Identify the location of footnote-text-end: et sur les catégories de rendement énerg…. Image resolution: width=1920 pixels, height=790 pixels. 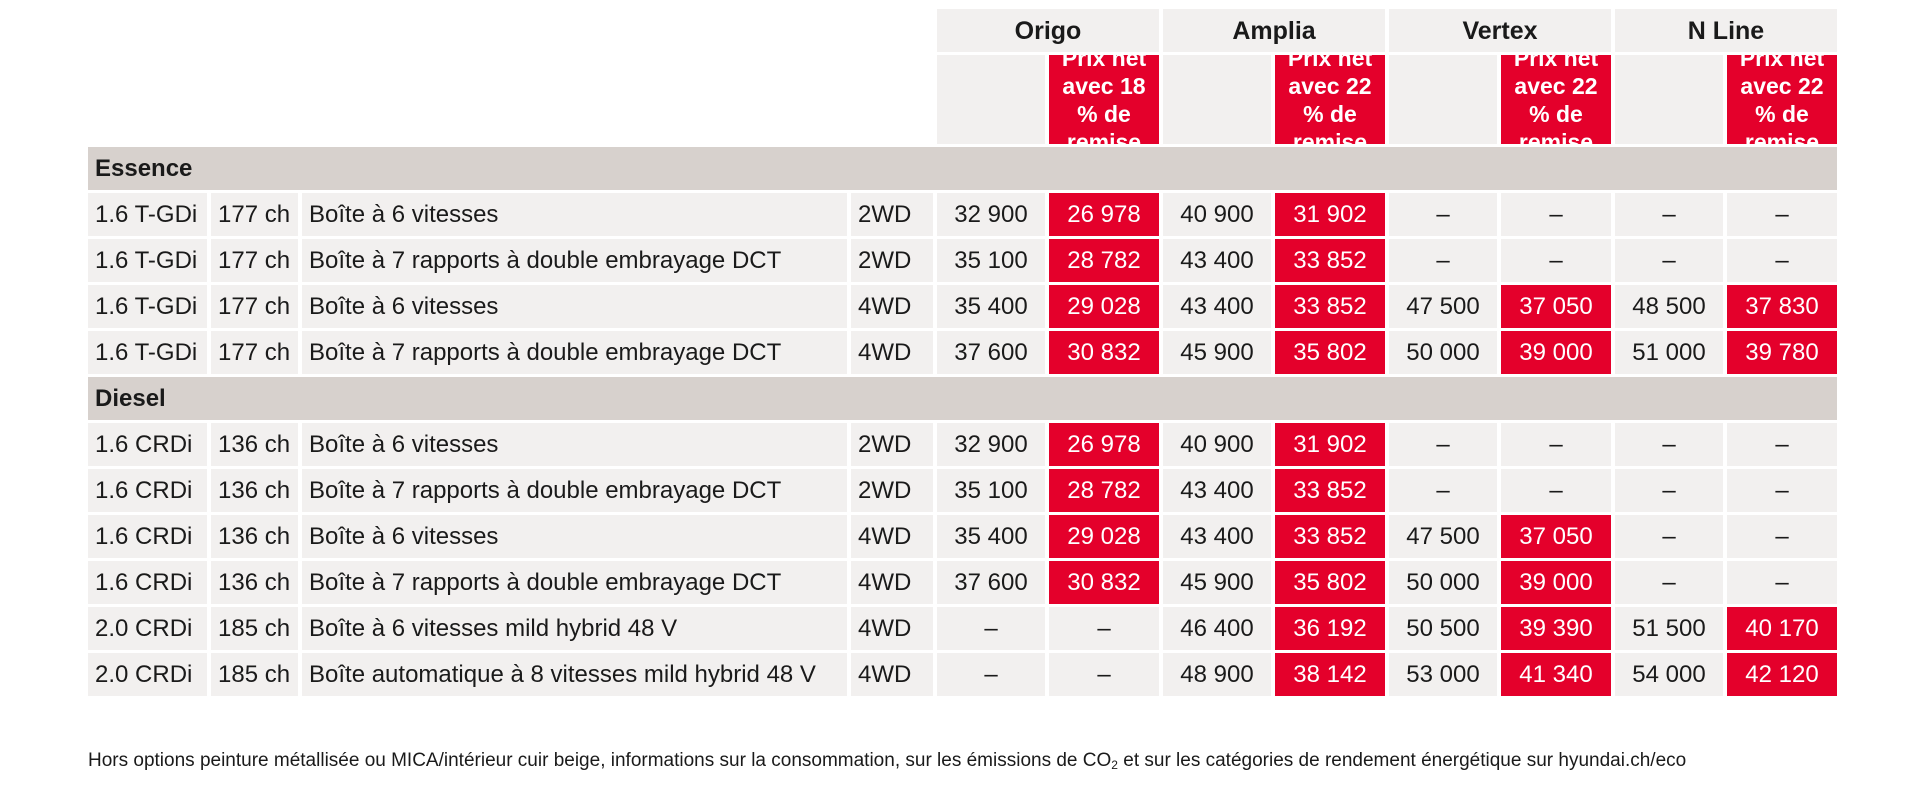
(1402, 760).